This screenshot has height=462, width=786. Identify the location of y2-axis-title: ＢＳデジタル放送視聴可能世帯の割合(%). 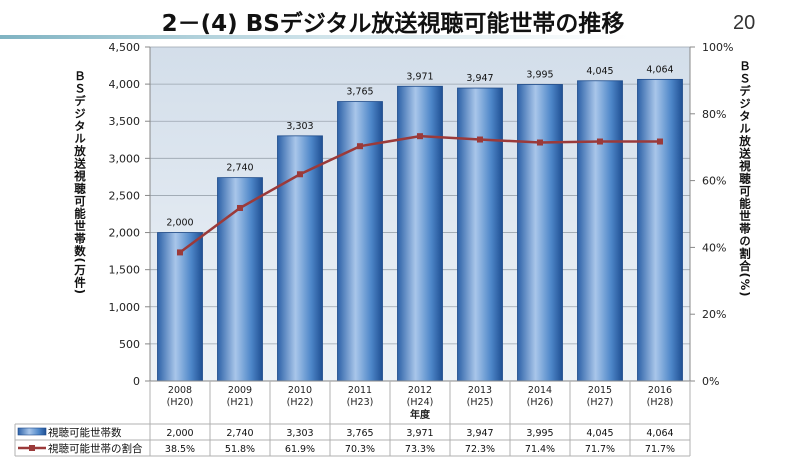
(745, 179).